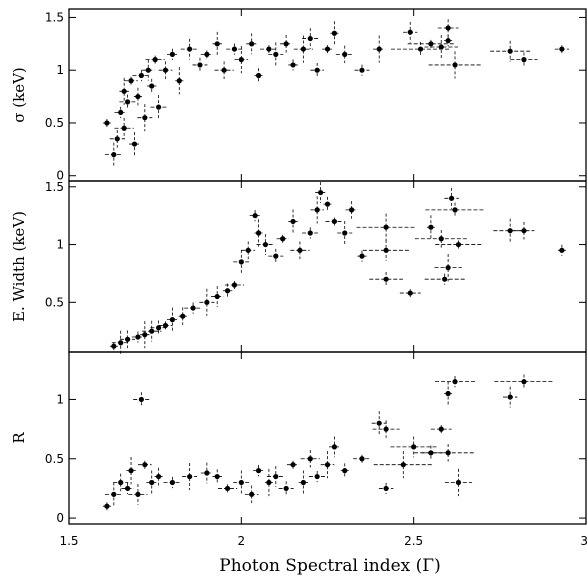 The width and height of the screenshot is (587, 580). What do you see at coordinates (323, 541) in the screenshot?
I see `x-tick-labels: 1.5 2 2.5 3` at bounding box center [323, 541].